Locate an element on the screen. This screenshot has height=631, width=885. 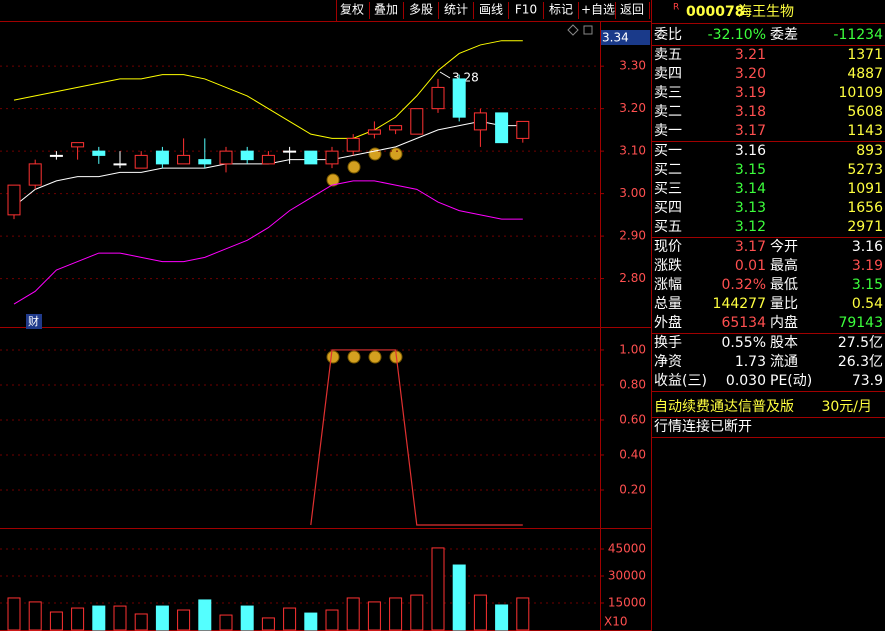
flag: R is located at coordinates (676, 8).